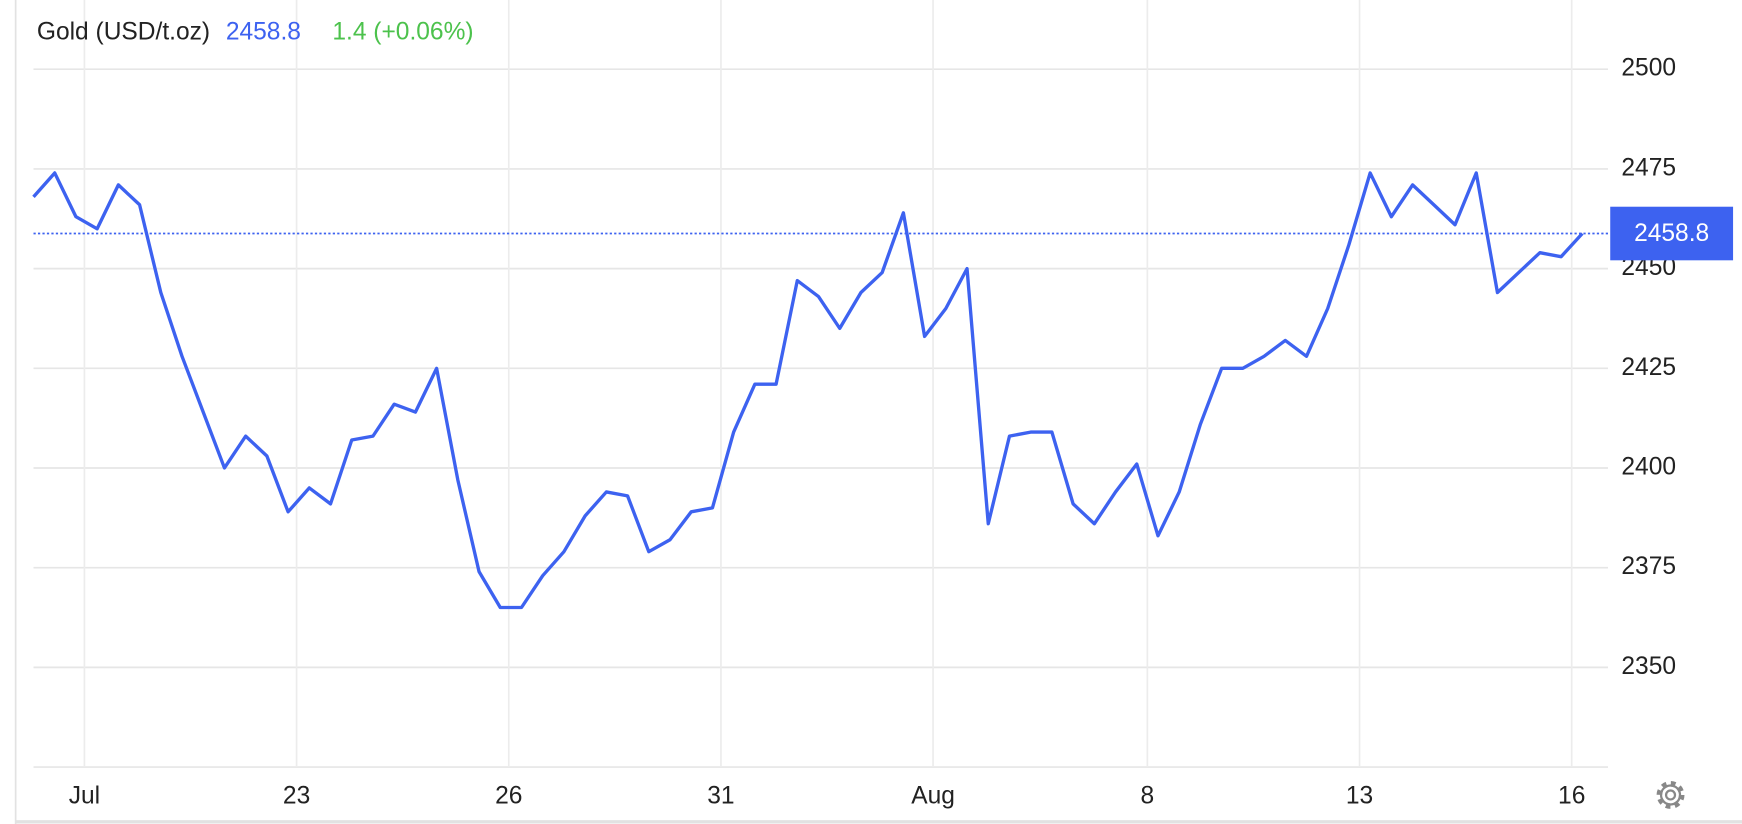 The width and height of the screenshot is (1742, 824). Describe the element at coordinates (402, 32) in the screenshot. I see `change: 1.4 (+0.06%)` at that location.